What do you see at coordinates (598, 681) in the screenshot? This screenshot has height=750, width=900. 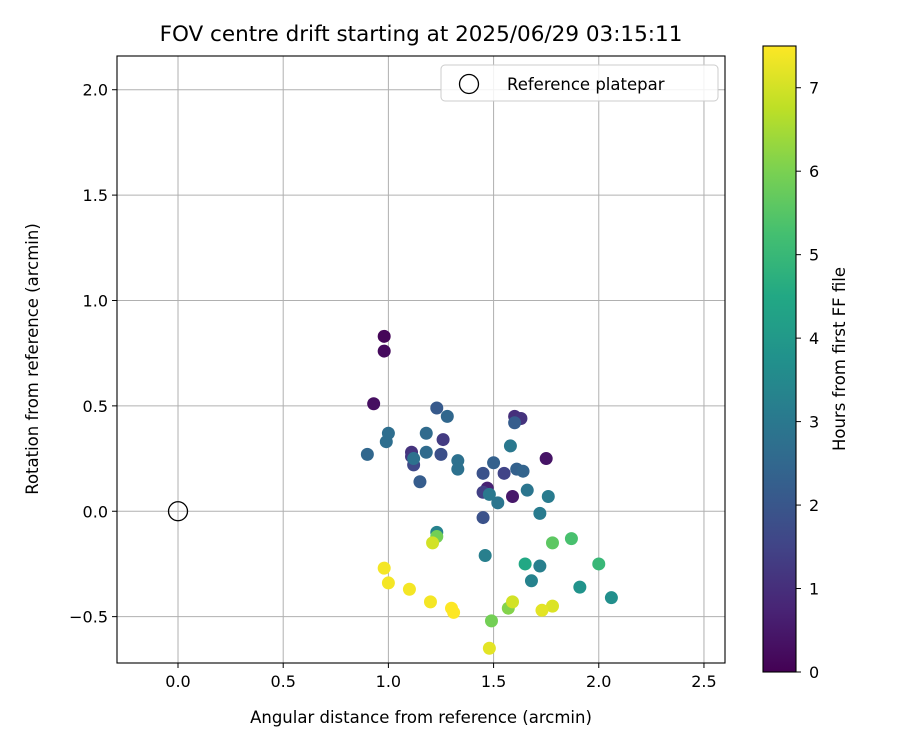 I see `x-tick-label: 2.0` at bounding box center [598, 681].